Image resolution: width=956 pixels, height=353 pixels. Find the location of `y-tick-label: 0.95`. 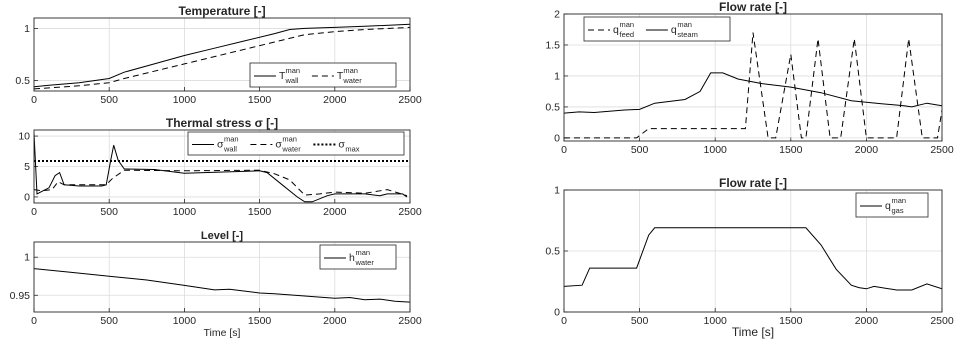

y-tick-label: 0.95 is located at coordinates (20, 296).